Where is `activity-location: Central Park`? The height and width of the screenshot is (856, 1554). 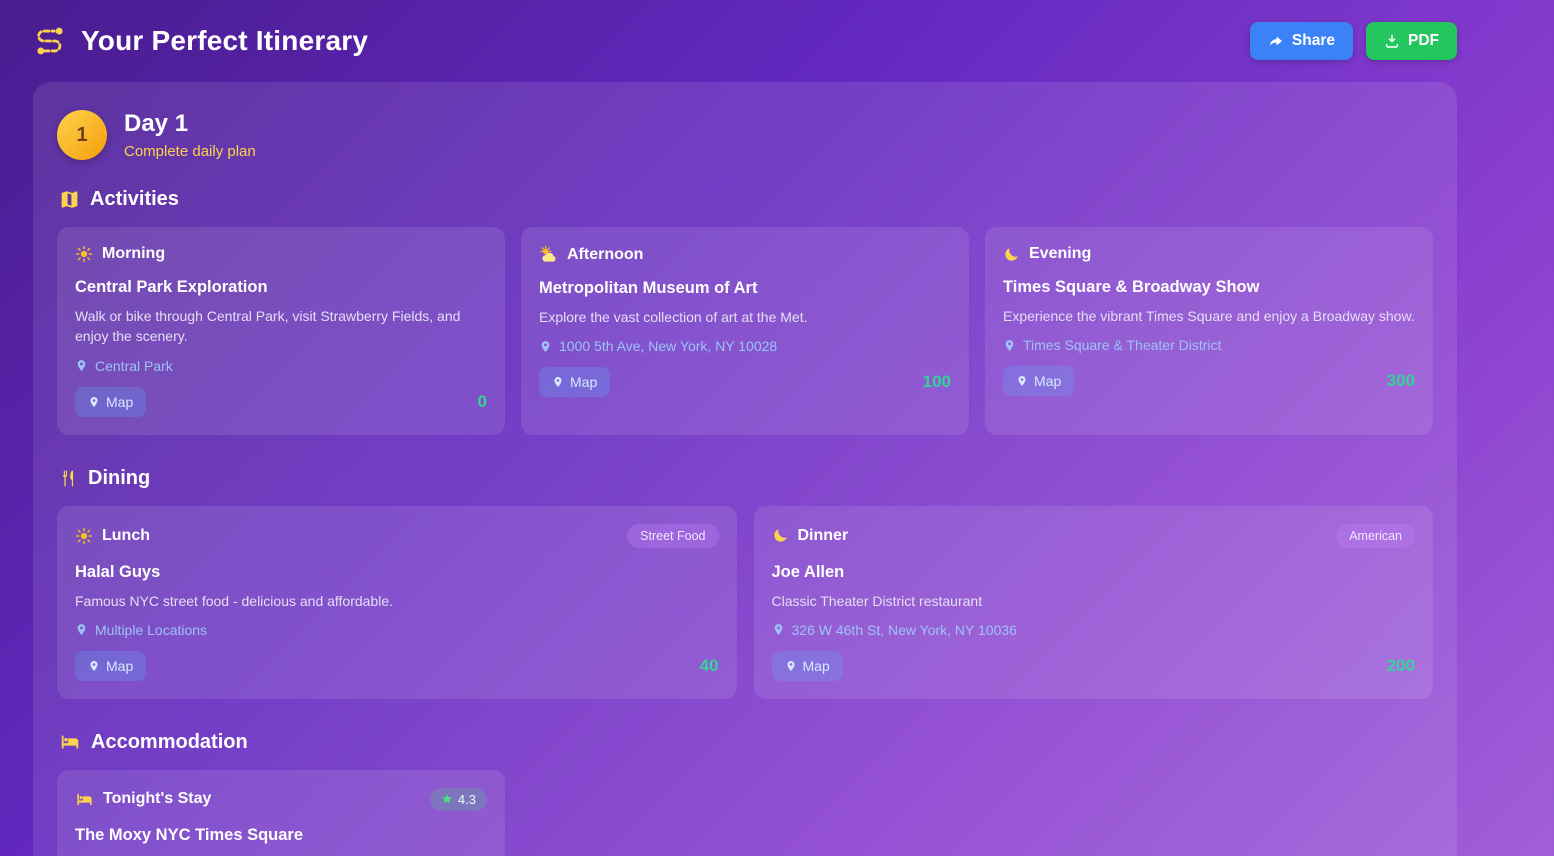
activity-location: Central Park is located at coordinates (281, 366).